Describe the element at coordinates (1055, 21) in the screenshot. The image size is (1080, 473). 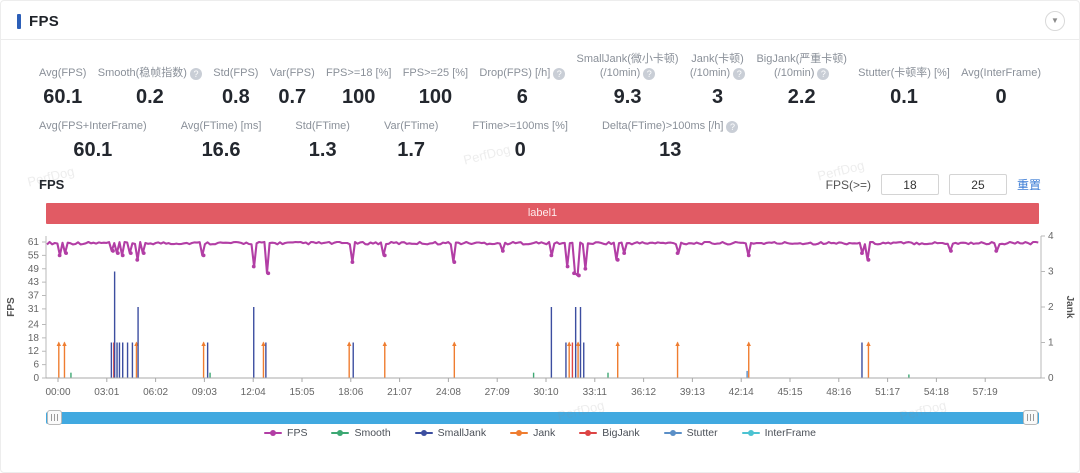
I see `collapse-button: ▼` at that location.